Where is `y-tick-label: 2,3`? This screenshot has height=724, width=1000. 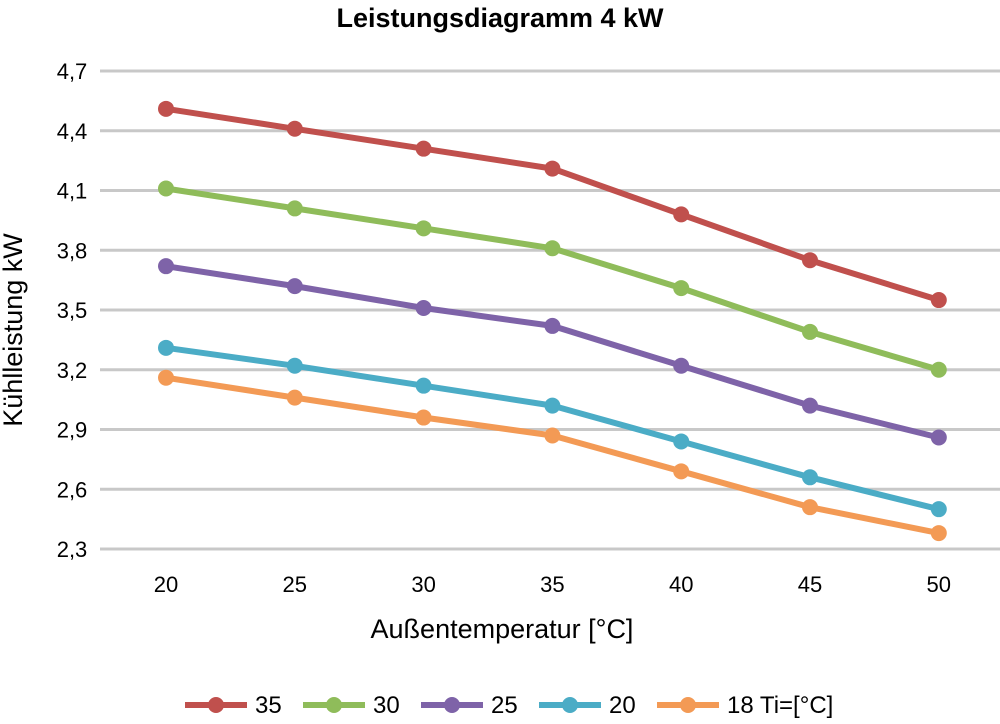 y-tick-label: 2,3 is located at coordinates (72, 549).